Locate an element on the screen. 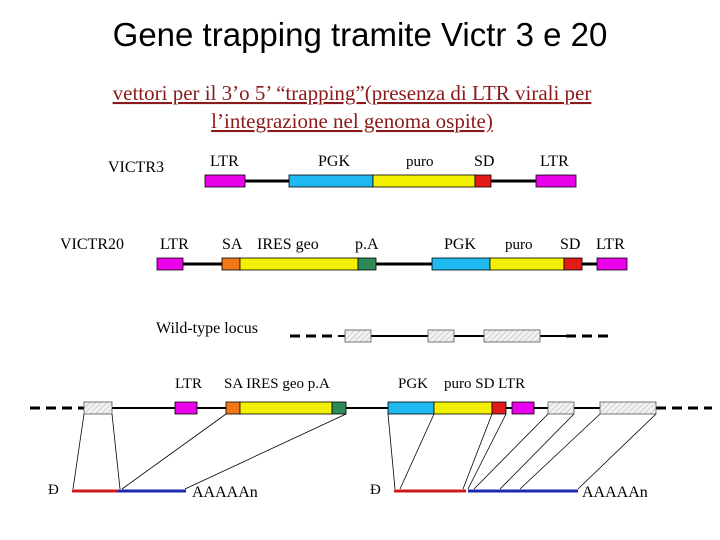  integrated-sd-box is located at coordinates (499, 408).